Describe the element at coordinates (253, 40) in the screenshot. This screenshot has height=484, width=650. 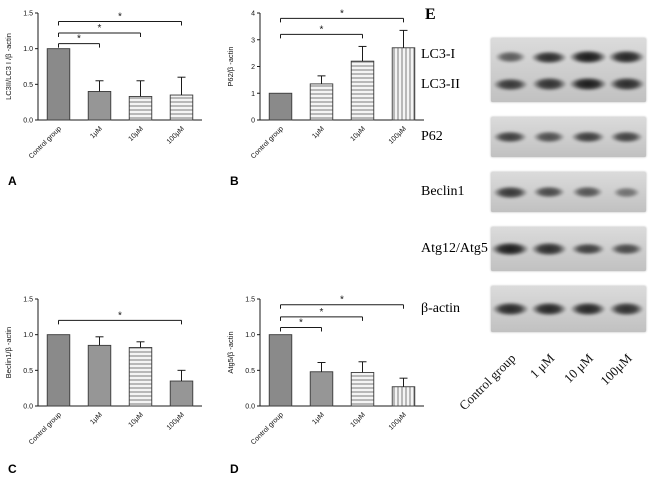
I see `svg-text: 3` at that location.